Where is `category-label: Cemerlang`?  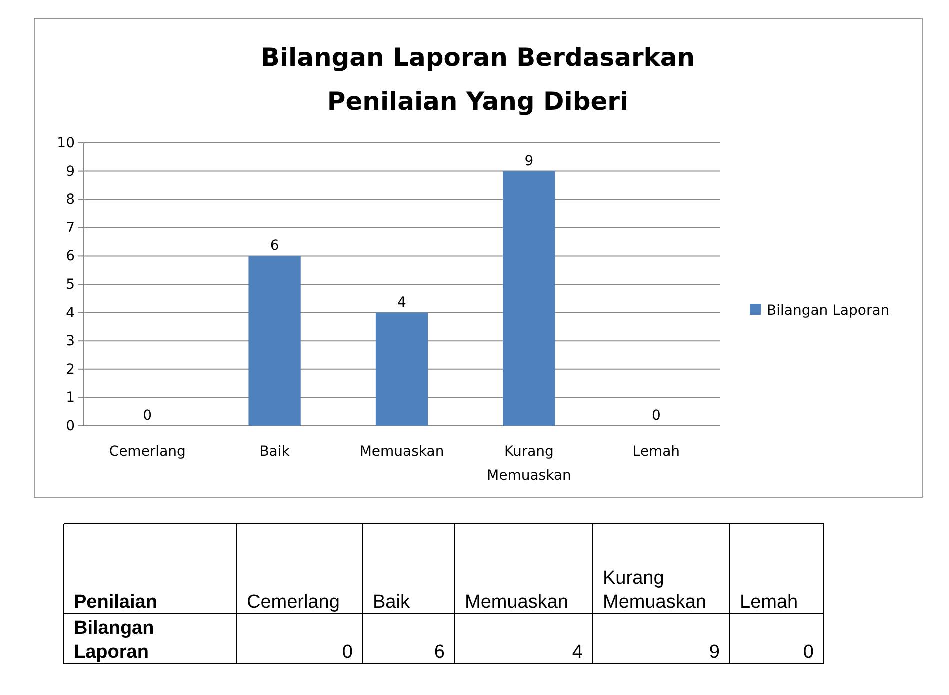
category-label: Cemerlang is located at coordinates (293, 602).